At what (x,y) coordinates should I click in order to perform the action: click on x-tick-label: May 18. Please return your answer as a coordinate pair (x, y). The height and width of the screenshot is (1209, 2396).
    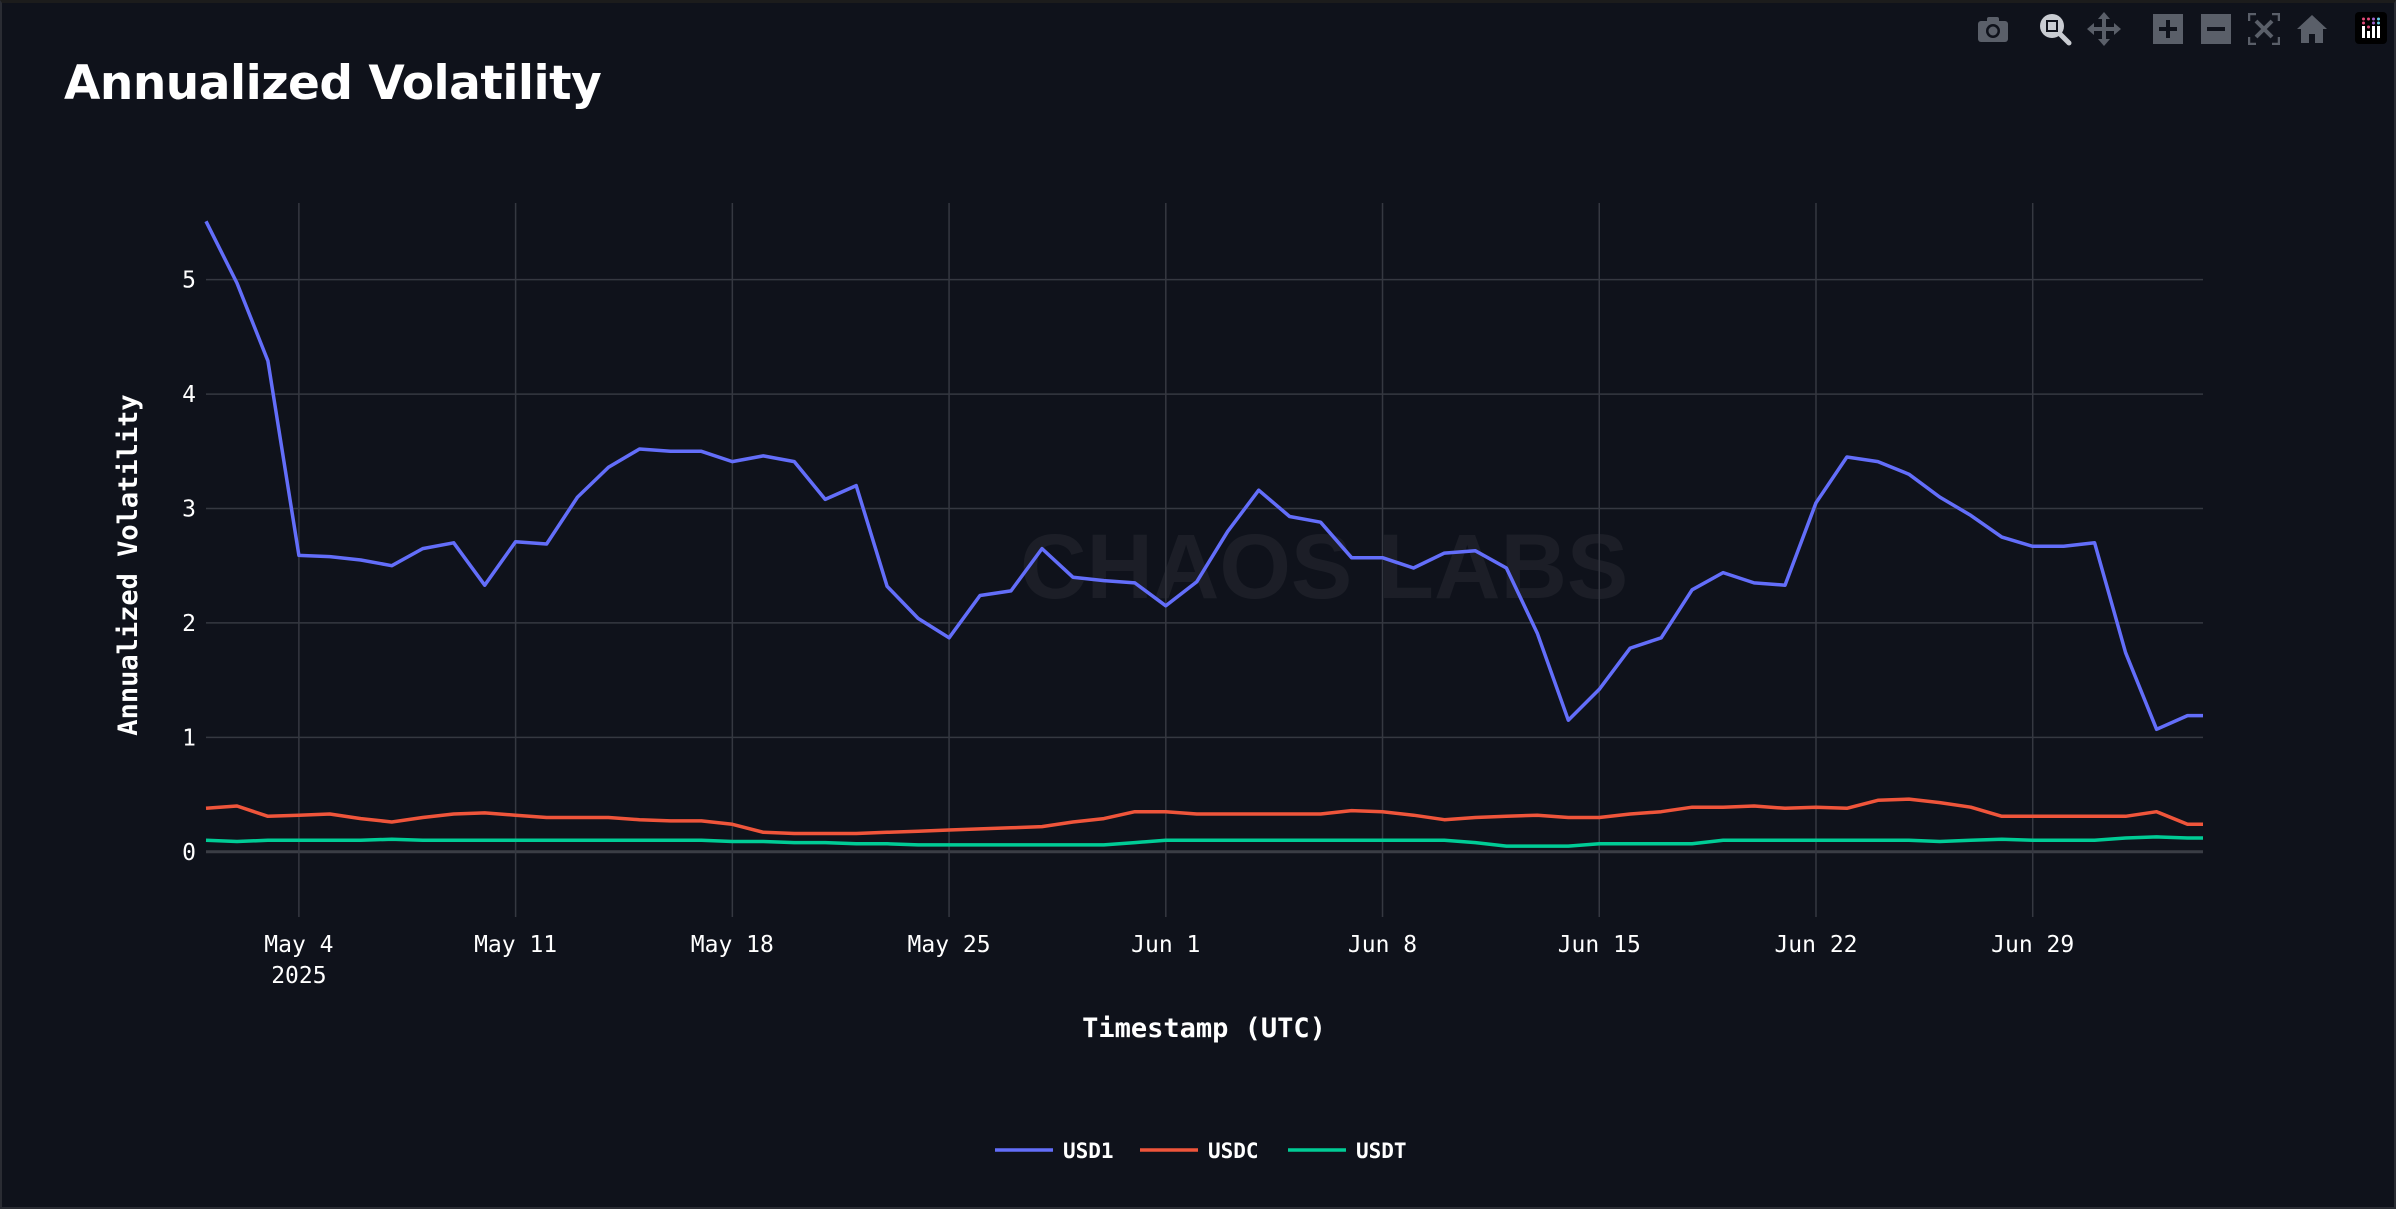
    Looking at the image, I should click on (732, 945).